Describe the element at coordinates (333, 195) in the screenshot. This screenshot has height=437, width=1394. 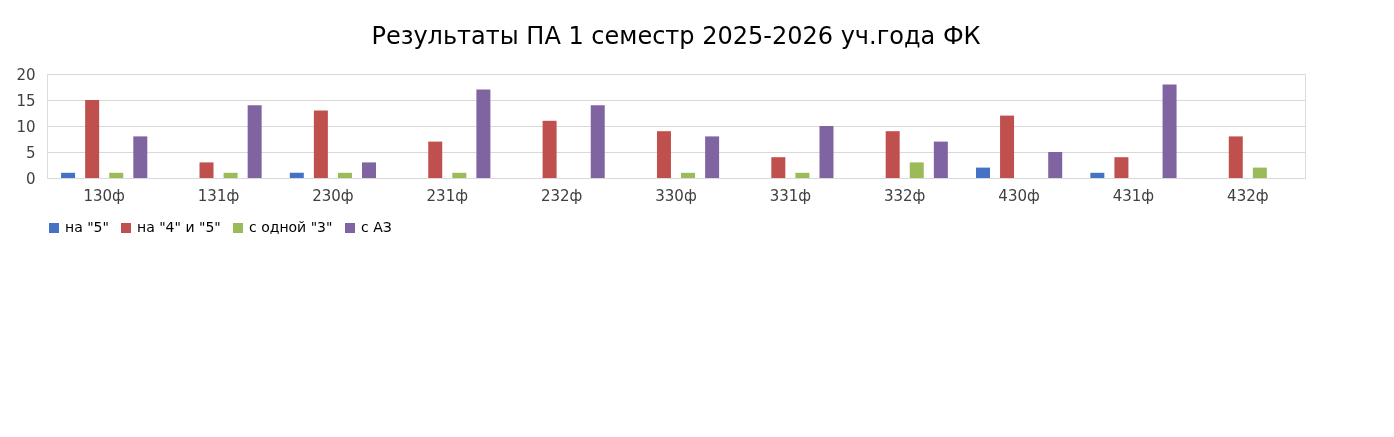
I see `x-tick-label: 230ф` at that location.